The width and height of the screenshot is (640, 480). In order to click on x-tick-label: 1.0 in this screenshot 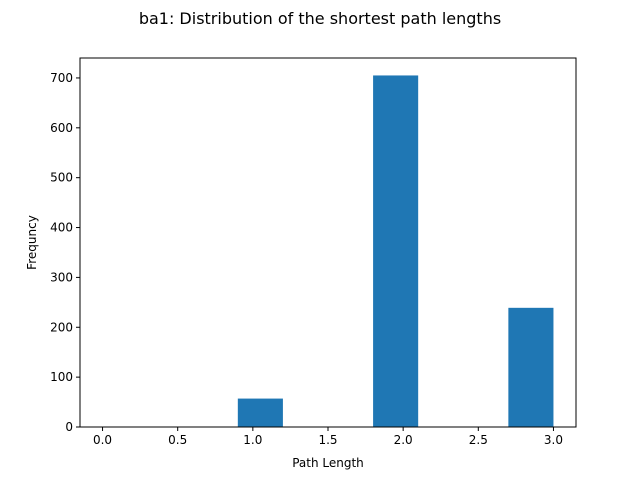, I will do `click(252, 440)`.